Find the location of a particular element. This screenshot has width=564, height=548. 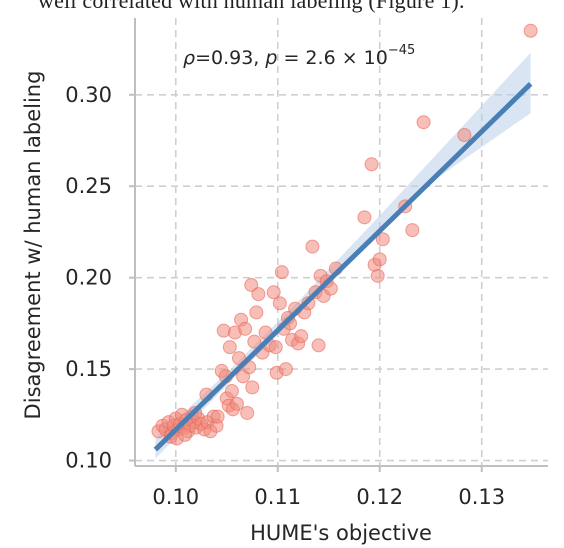

y-axis-label: Disagreement w/ human labeling is located at coordinates (33, 245).